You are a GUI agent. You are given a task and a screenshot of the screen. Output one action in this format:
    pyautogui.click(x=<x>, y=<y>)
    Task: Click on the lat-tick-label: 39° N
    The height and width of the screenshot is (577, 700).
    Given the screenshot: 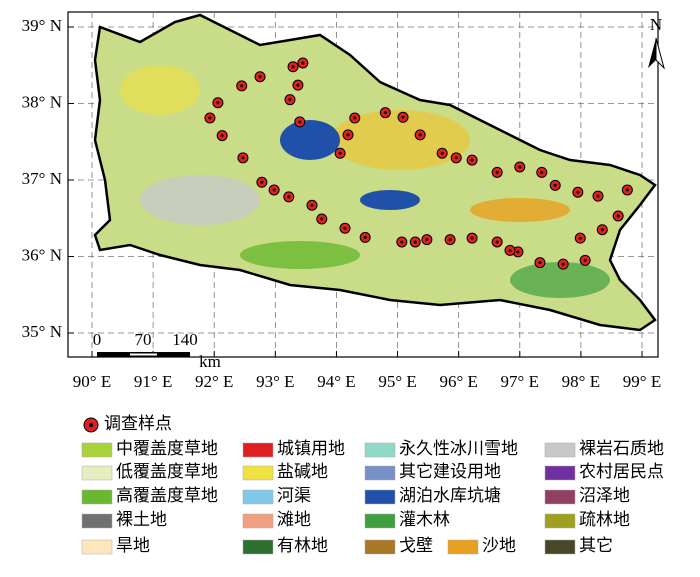 What is the action you would take?
    pyautogui.click(x=42, y=25)
    